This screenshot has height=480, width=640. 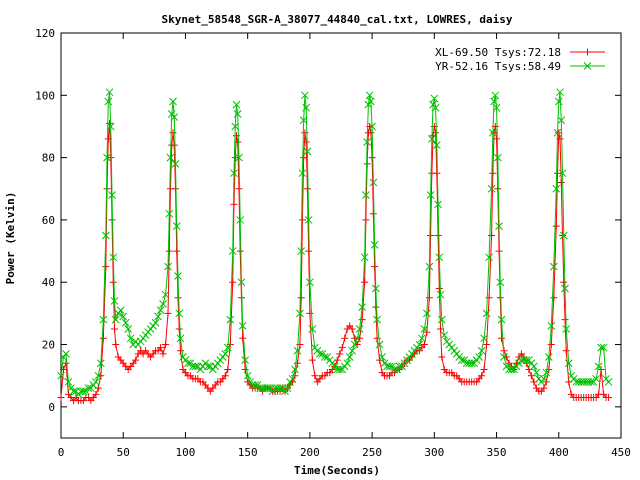 I want to click on x-tick-label: 300, so click(x=434, y=452).